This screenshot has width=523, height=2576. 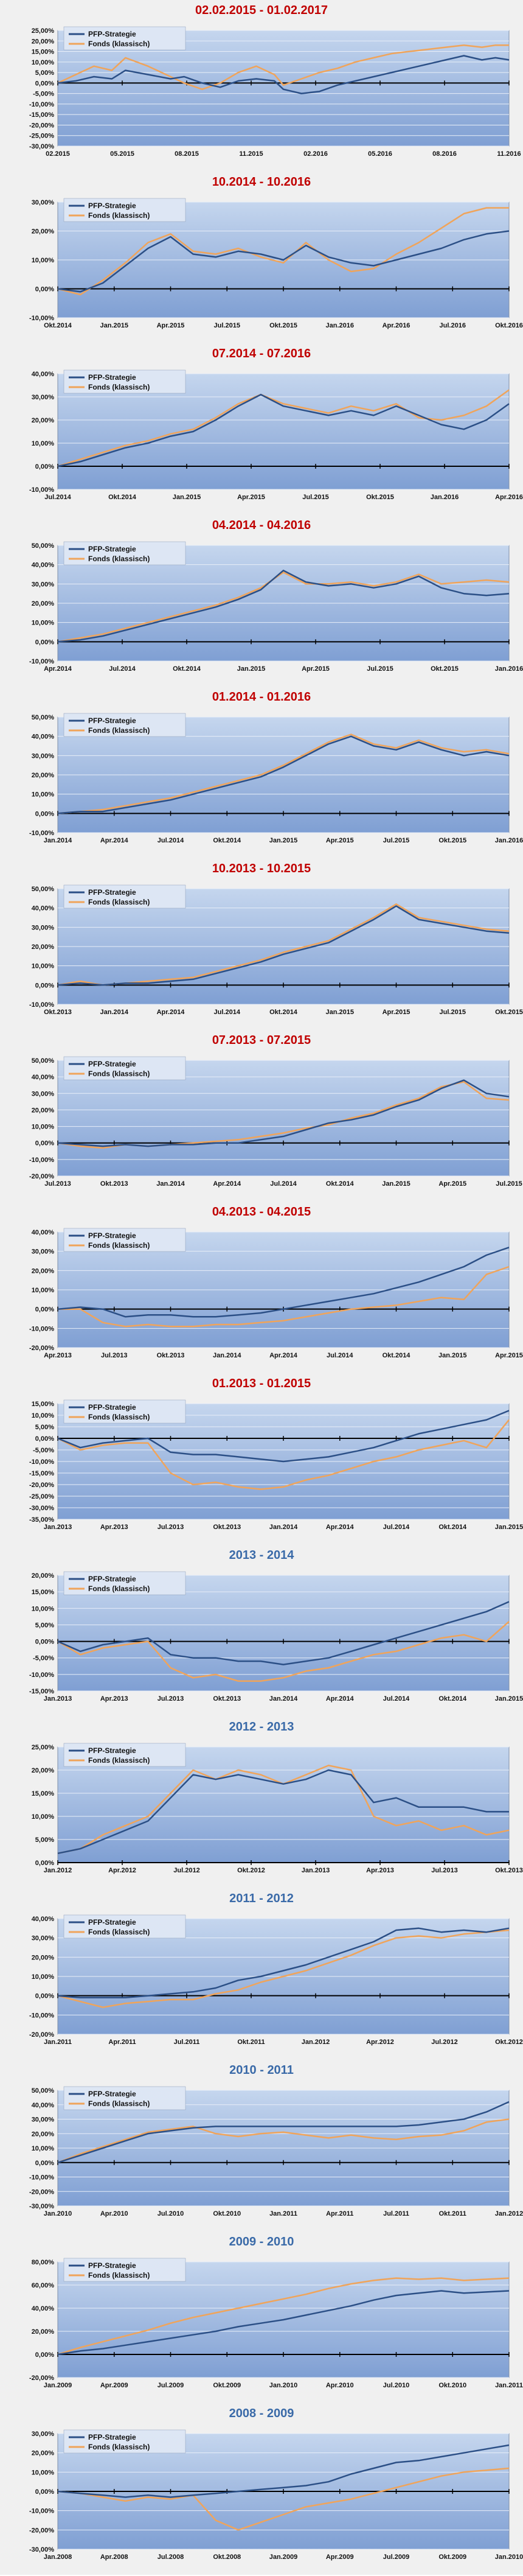 What do you see at coordinates (122, 1871) in the screenshot?
I see `x-tick-label: Apr.2012` at bounding box center [122, 1871].